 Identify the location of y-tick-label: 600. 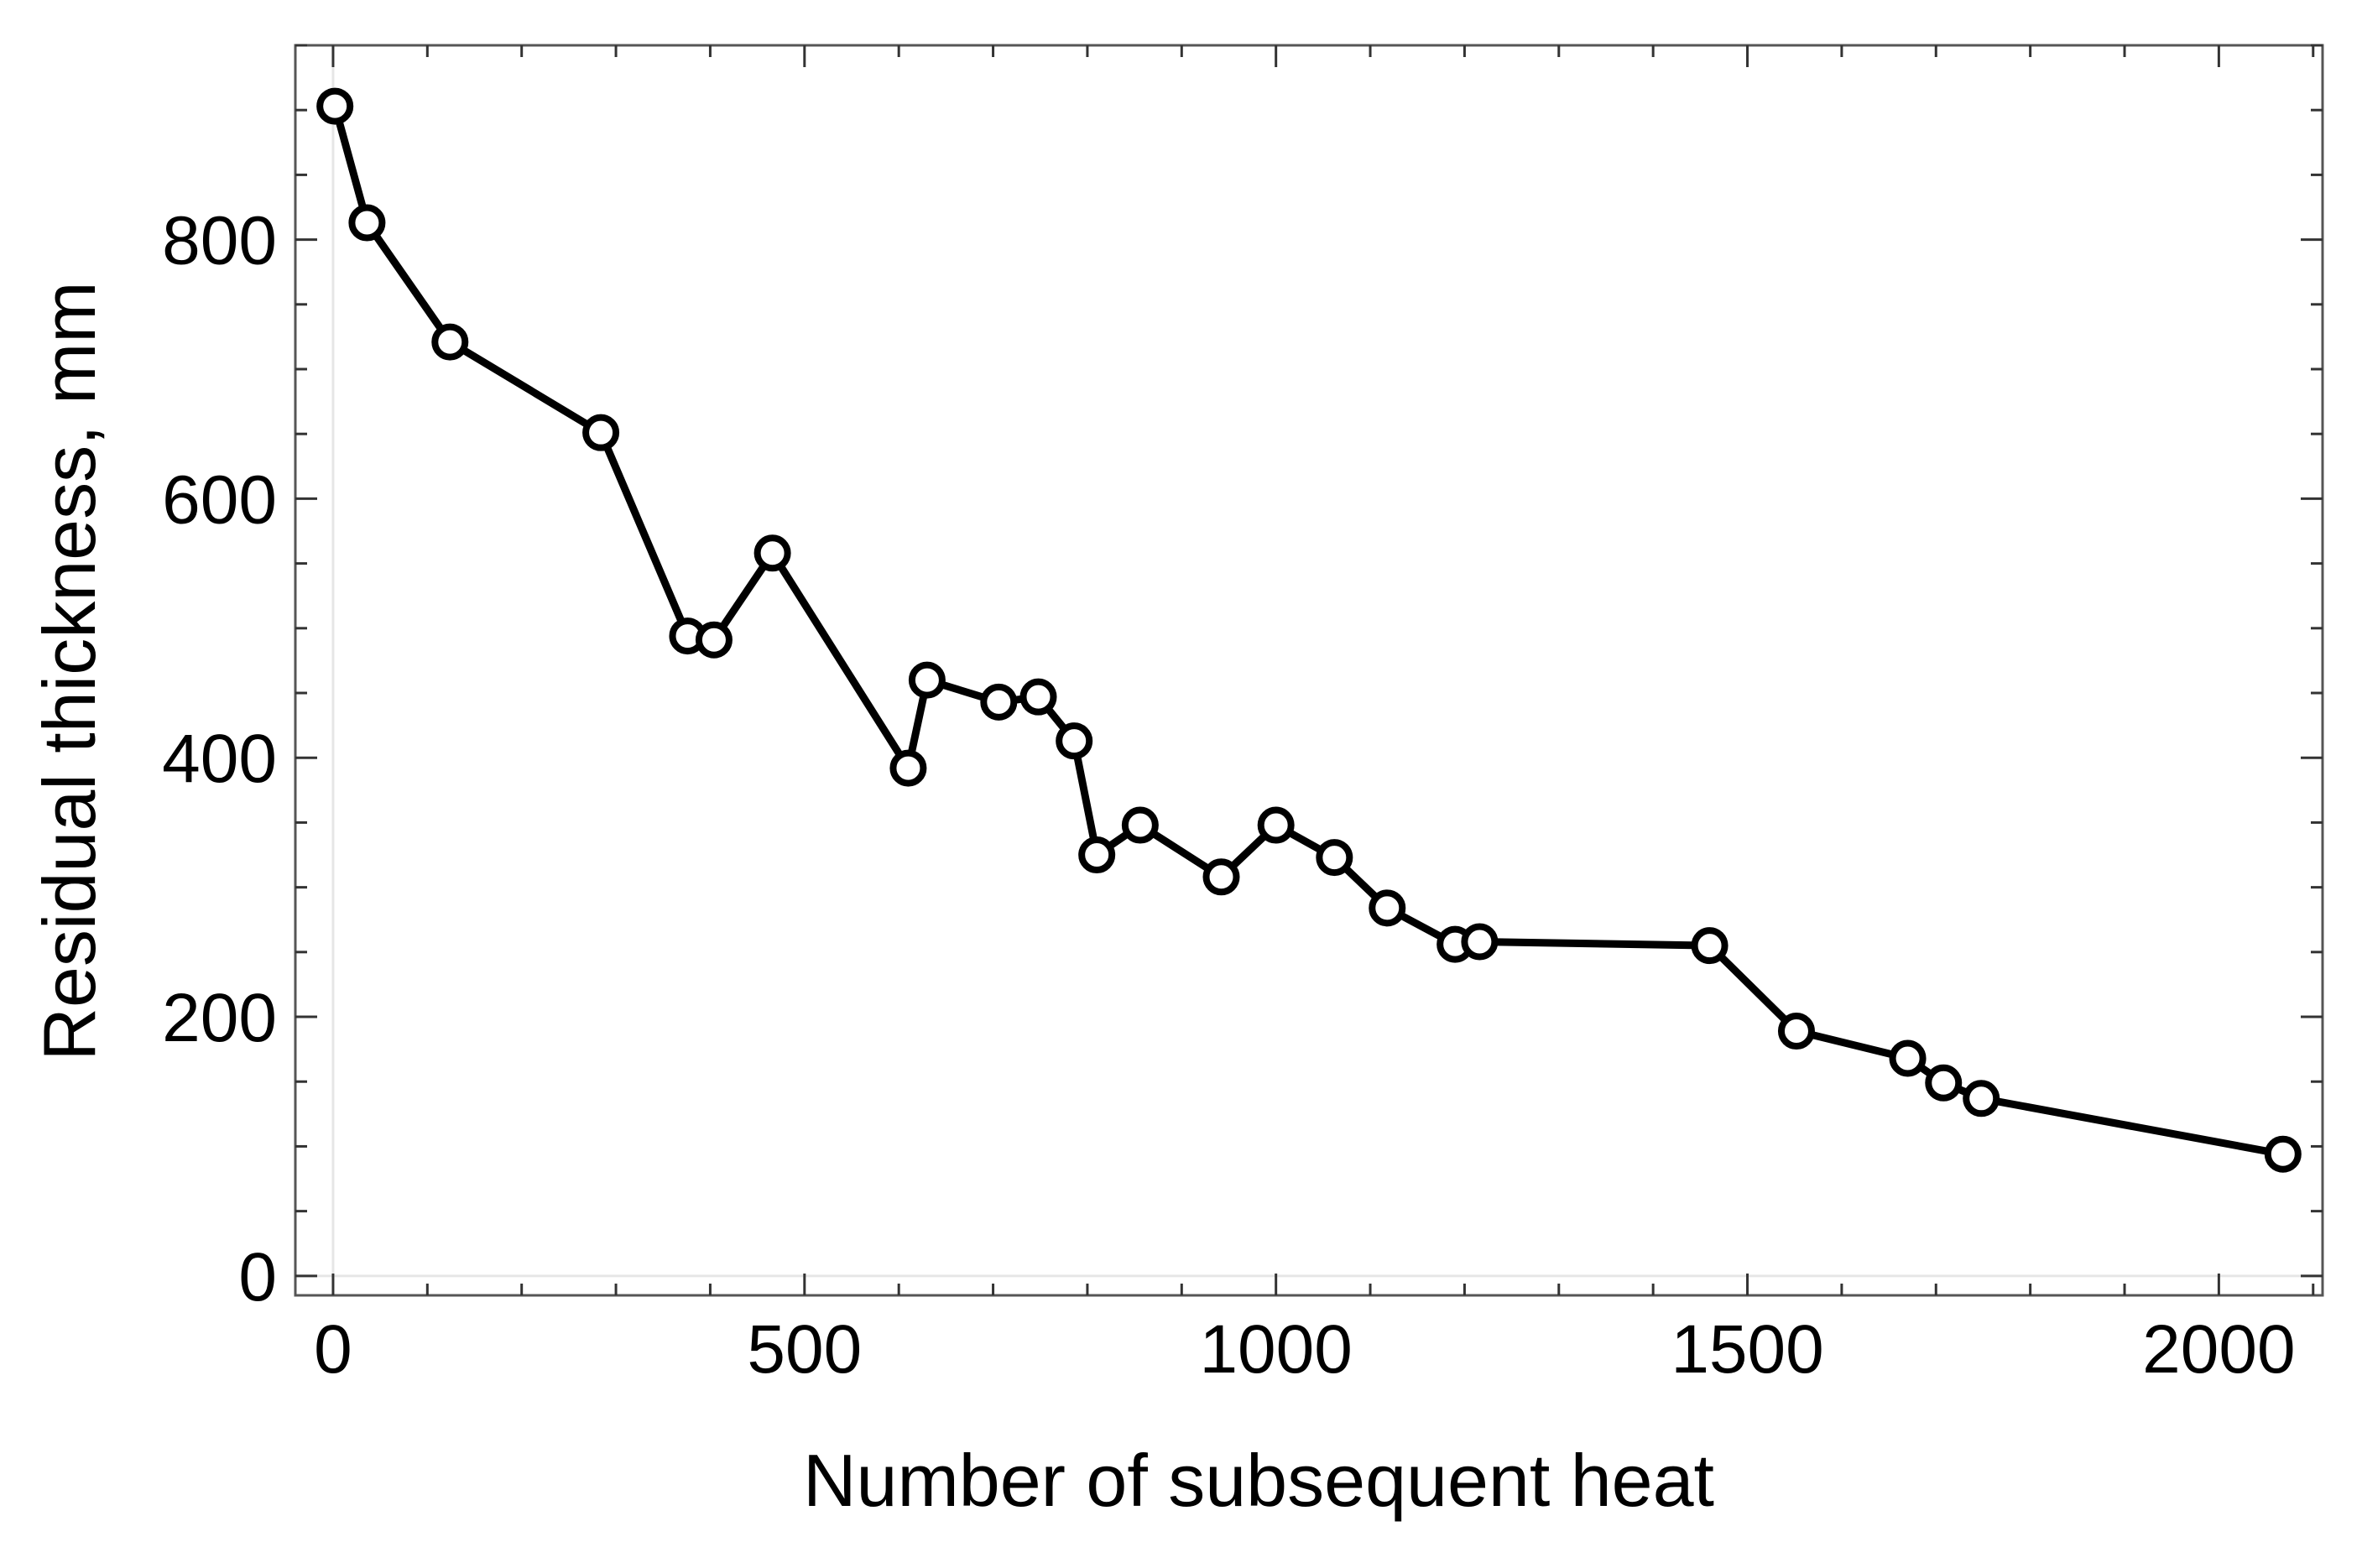
(220, 500).